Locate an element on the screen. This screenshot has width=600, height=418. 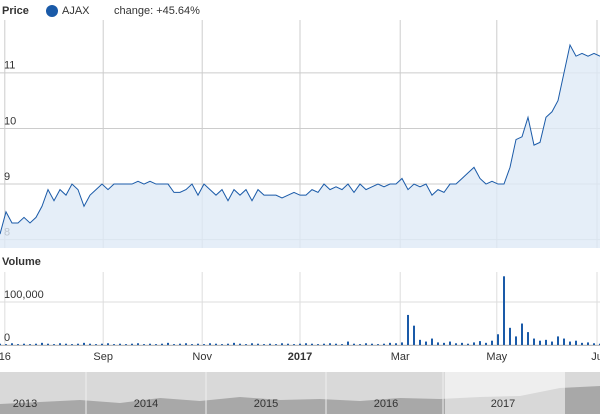
y-tick-label: 11 is located at coordinates (9, 66).